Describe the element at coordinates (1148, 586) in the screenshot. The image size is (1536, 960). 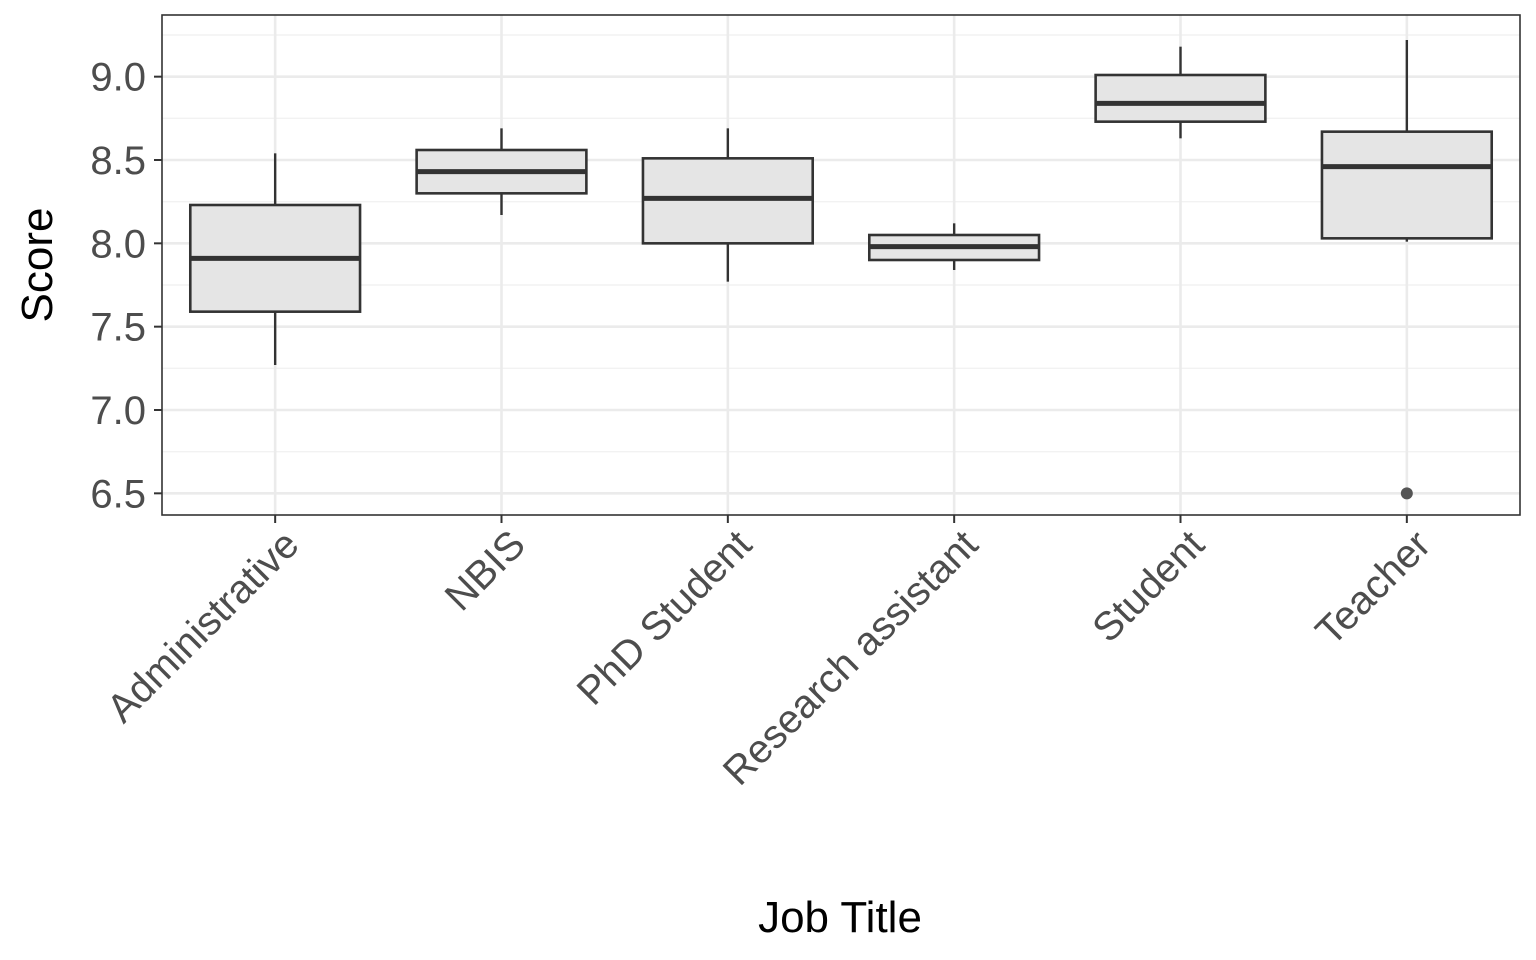
I see `x-tick-label: Student` at that location.